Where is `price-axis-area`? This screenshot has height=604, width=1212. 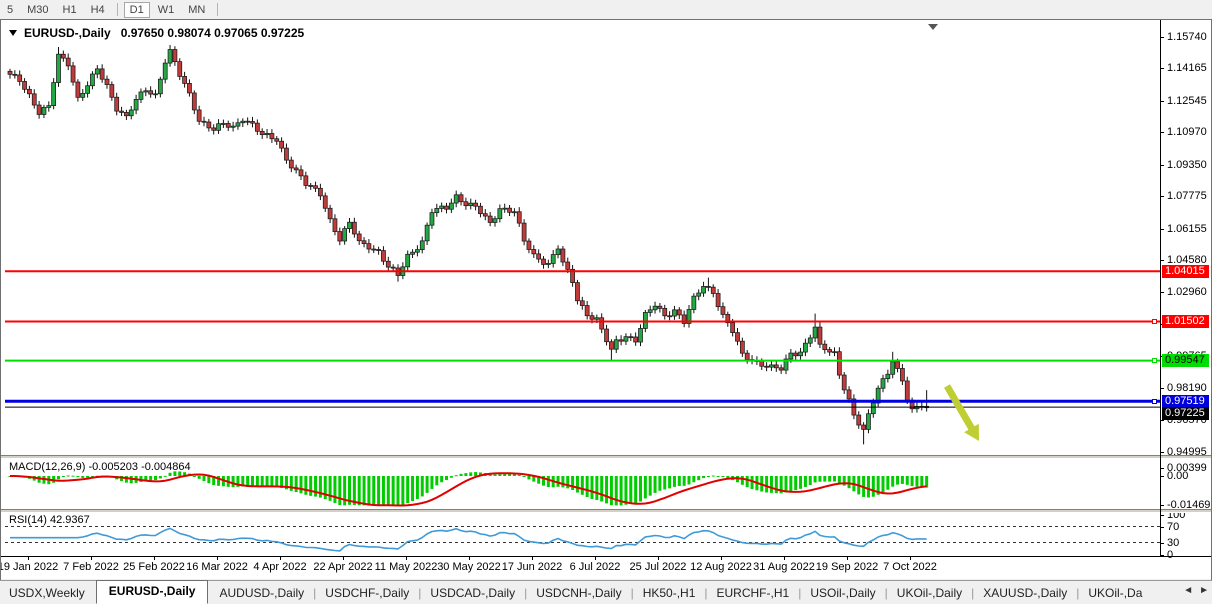
price-axis-area is located at coordinates (1186, 288).